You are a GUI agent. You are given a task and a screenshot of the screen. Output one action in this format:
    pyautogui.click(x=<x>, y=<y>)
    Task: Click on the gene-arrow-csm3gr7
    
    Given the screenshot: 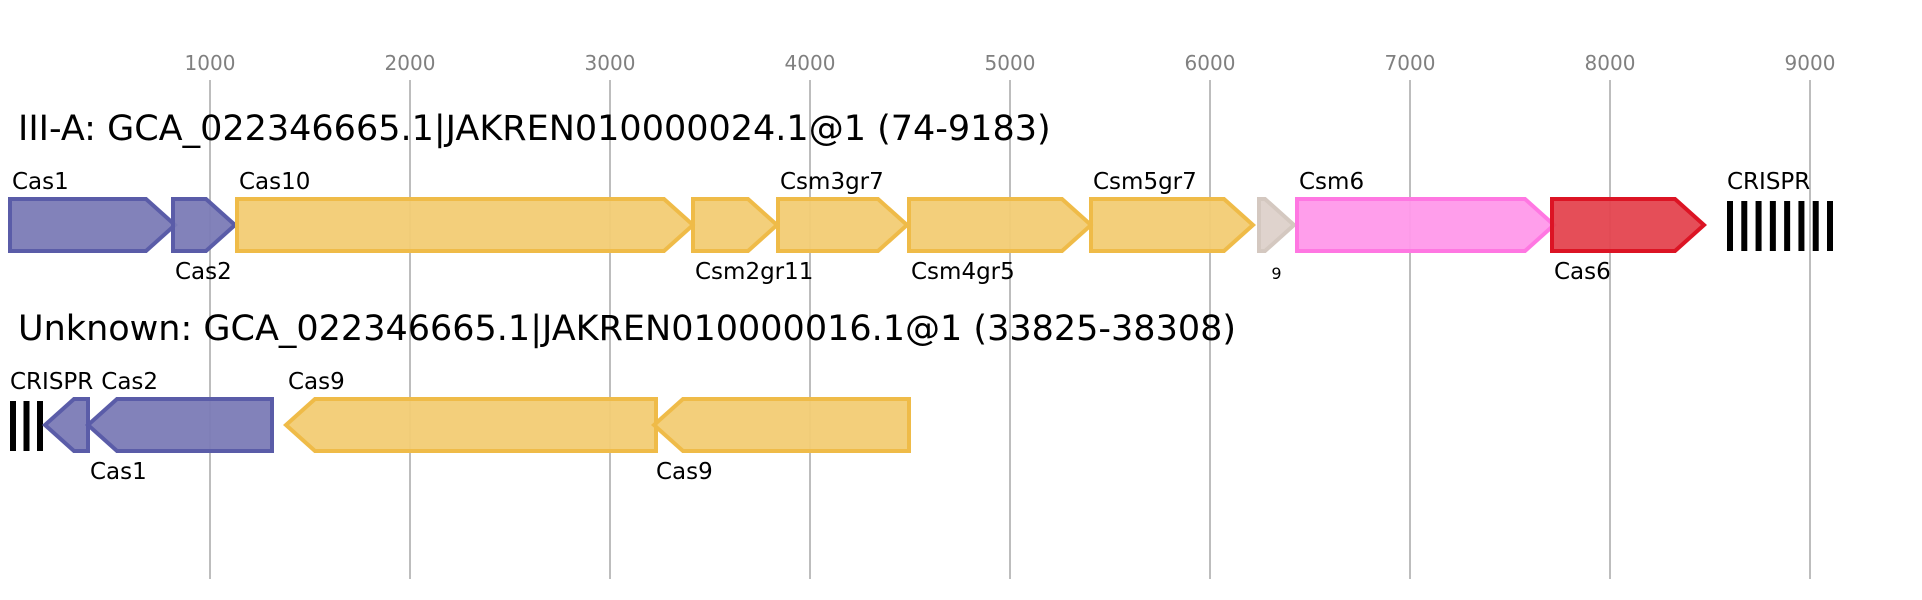 What is the action you would take?
    pyautogui.click(x=843, y=225)
    